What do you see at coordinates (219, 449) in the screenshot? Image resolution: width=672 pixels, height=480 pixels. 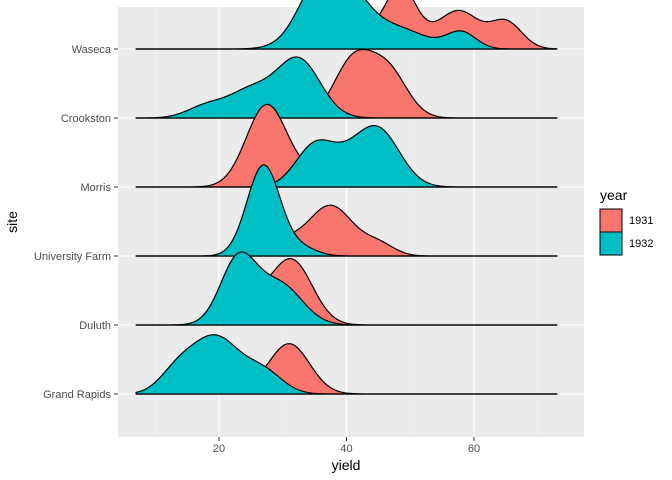 I see `x-tick-label: 20` at bounding box center [219, 449].